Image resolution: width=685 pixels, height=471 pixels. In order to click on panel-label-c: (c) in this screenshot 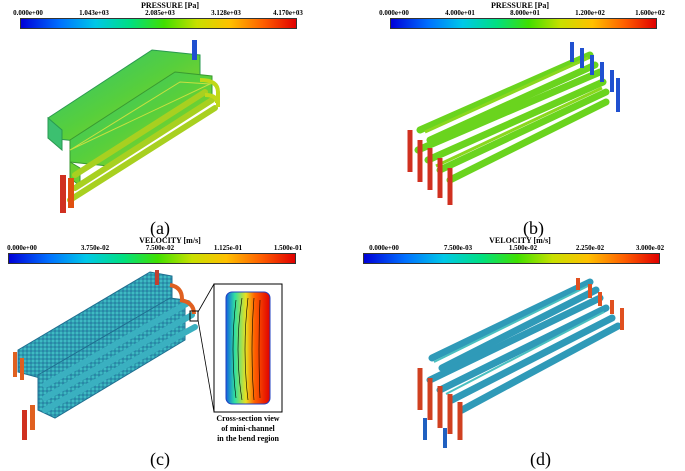, I will do `click(160, 459)`.